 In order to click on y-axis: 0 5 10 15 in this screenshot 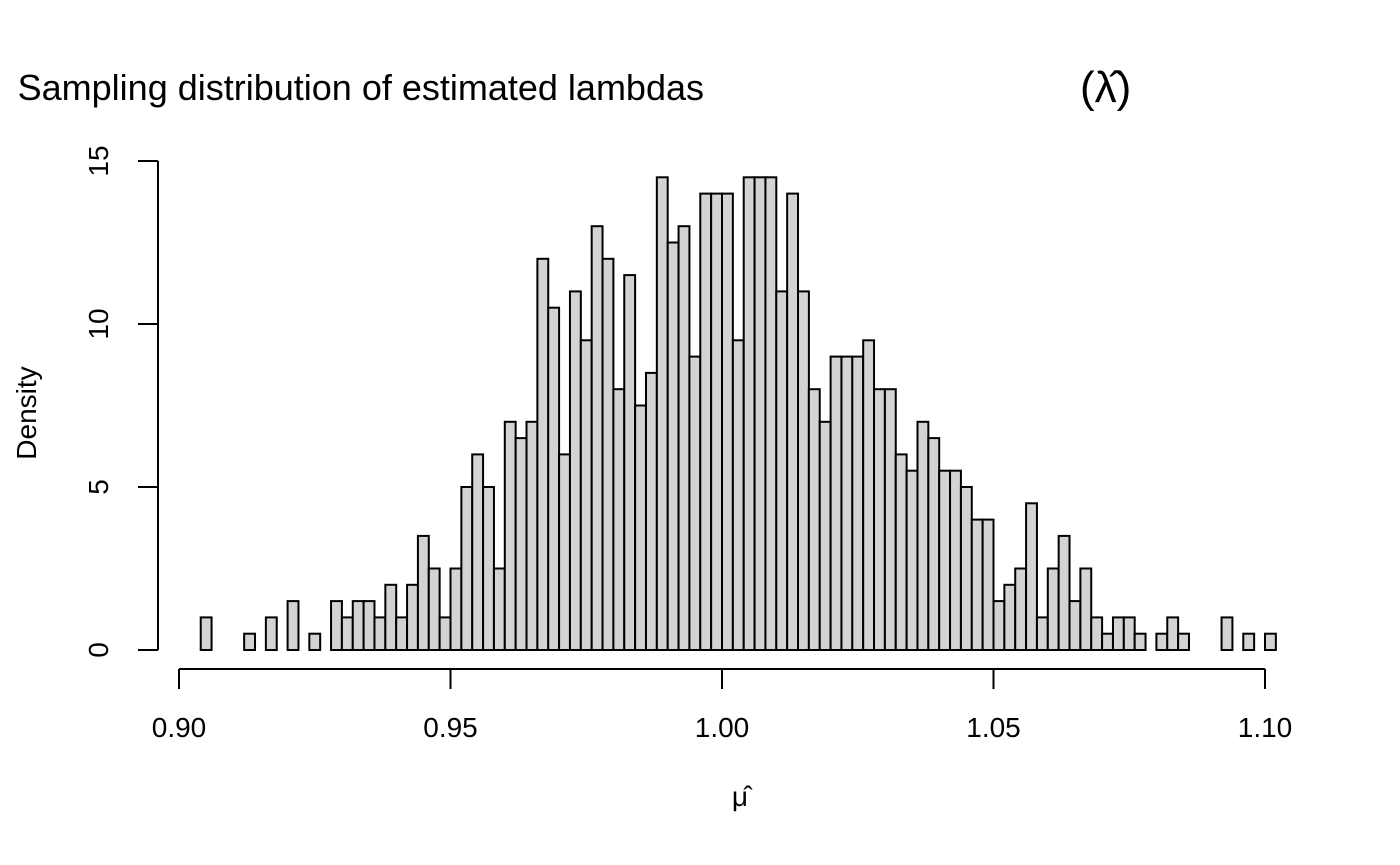, I will do `click(121, 401)`.